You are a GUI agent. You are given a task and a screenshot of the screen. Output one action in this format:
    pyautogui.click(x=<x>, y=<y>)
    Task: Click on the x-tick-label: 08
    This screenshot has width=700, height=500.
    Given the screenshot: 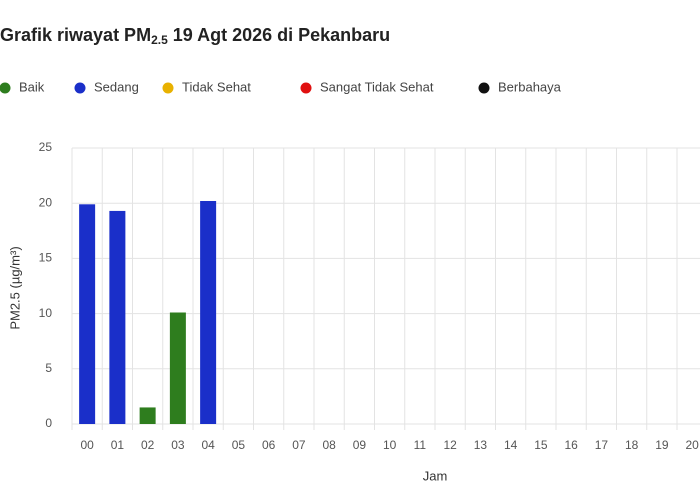 What is the action you would take?
    pyautogui.click(x=329, y=445)
    